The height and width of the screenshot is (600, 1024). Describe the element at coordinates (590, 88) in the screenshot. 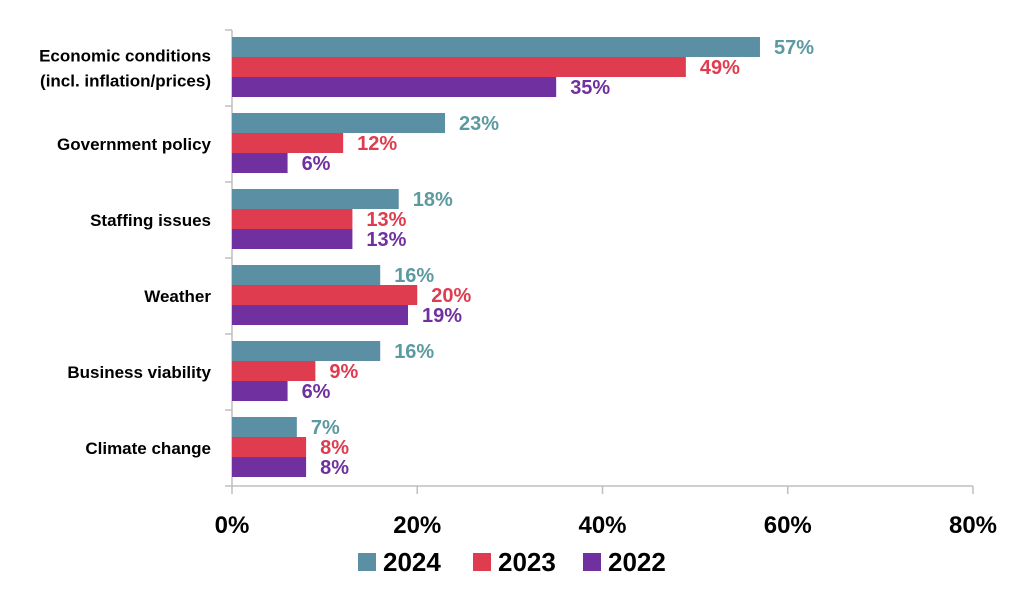

I see `data-label-2022: 35%` at that location.